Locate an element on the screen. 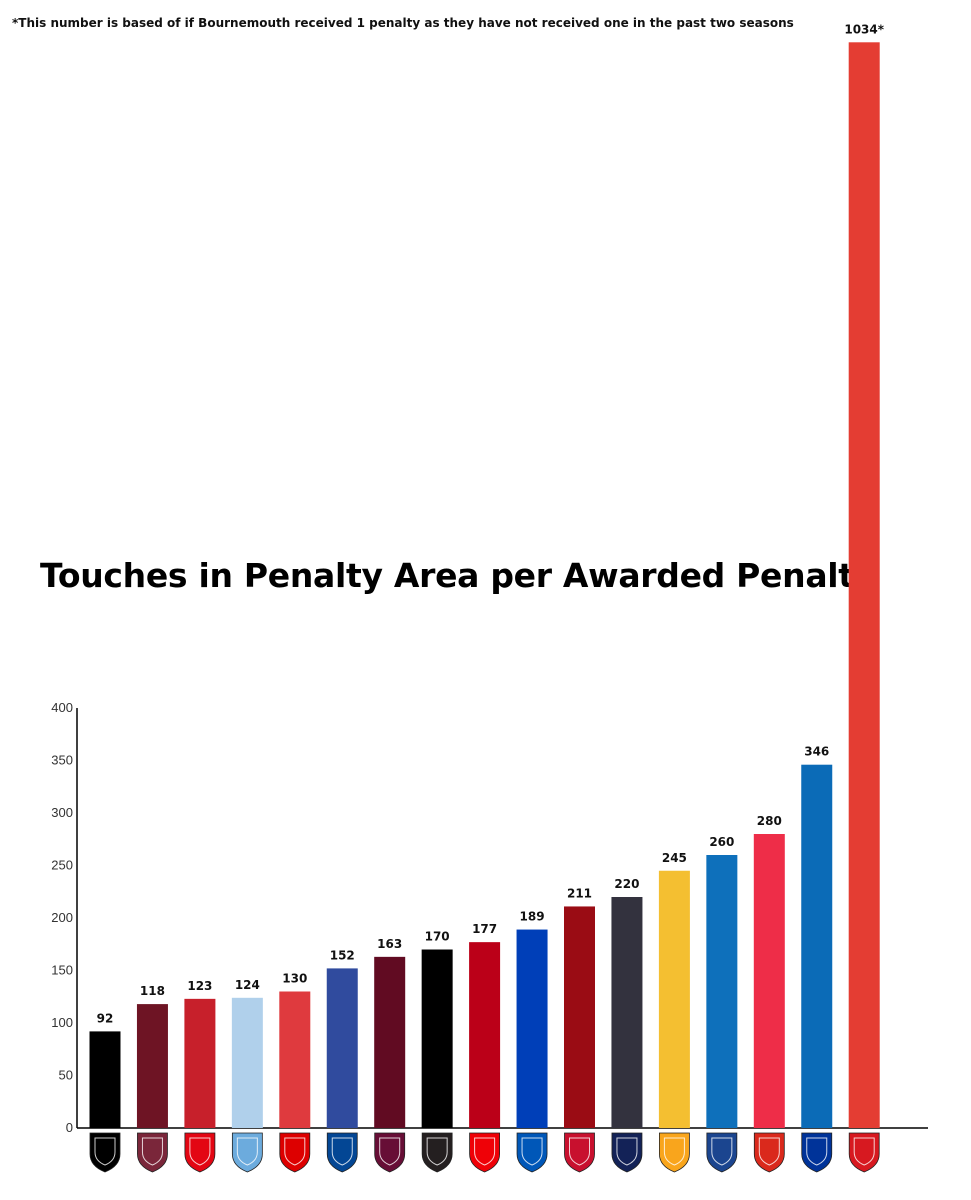  bar-value-label: 92 is located at coordinates (105, 1018).